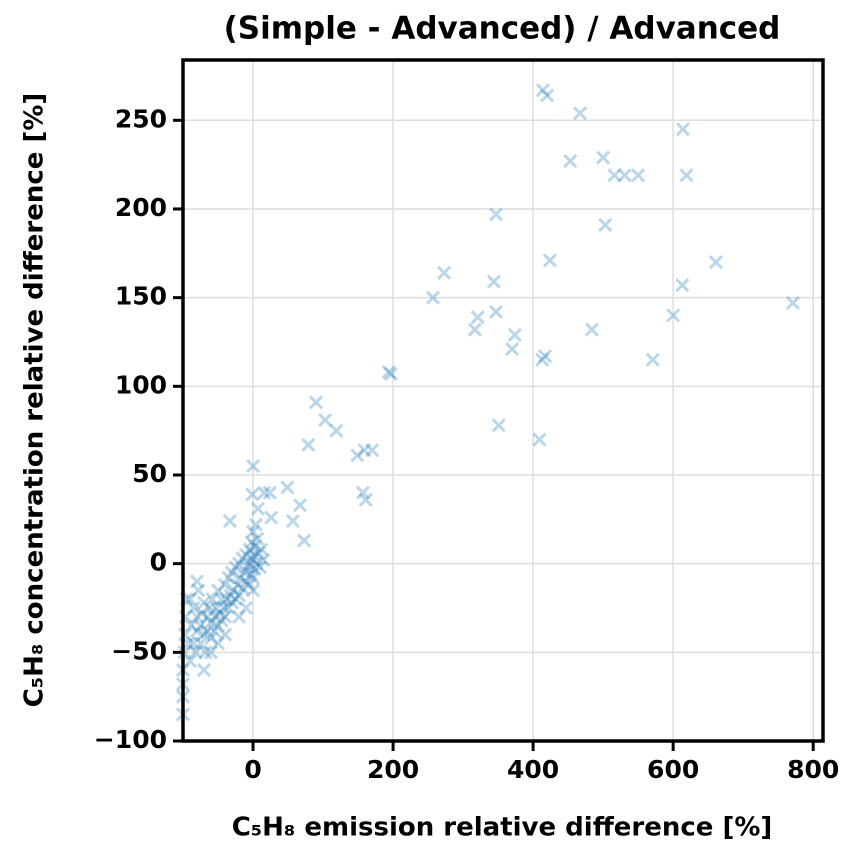 The height and width of the screenshot is (847, 853). Describe the element at coordinates (141, 296) in the screenshot. I see `y-tick-label: 150` at that location.